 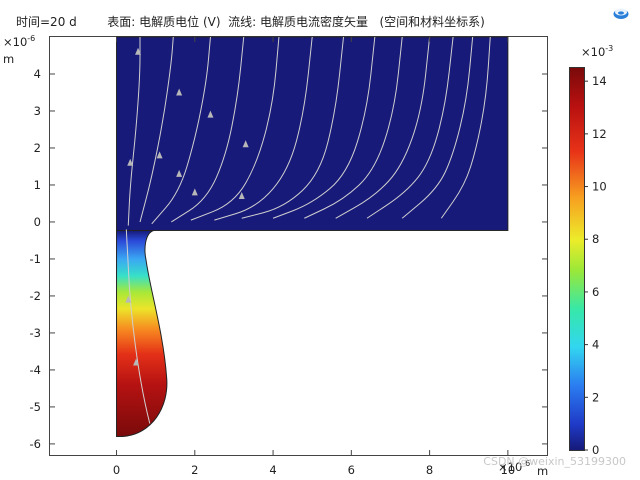 I want to click on colorbar-tick-label: 0, so click(x=595, y=450).